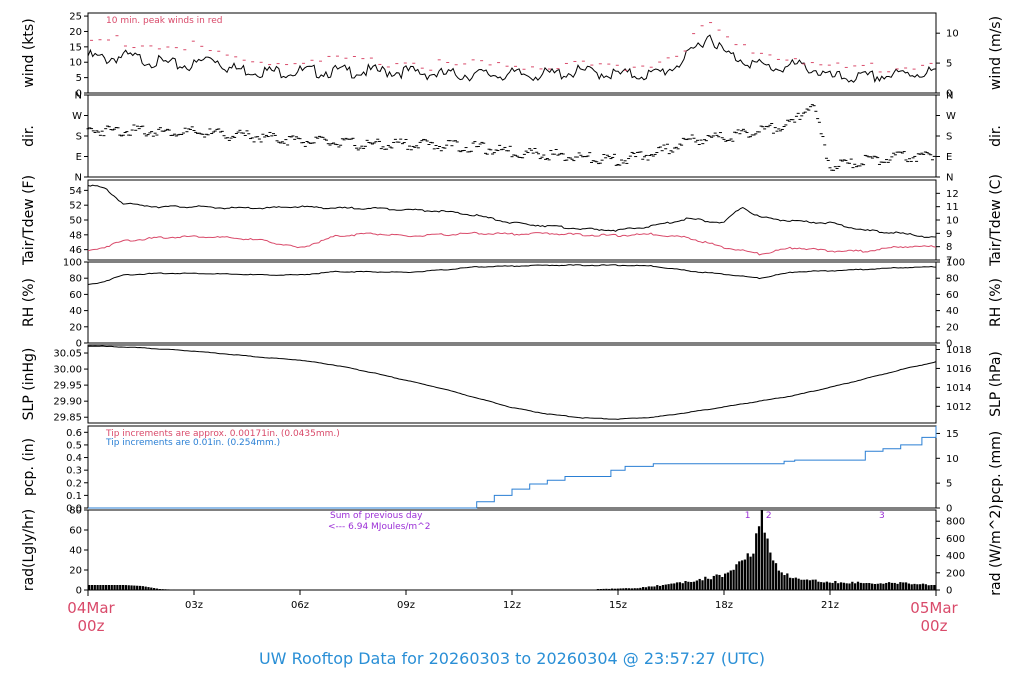 The height and width of the screenshot is (700, 1024). Describe the element at coordinates (75, 295) in the screenshot. I see `left-tick-label-rh: 60` at that location.